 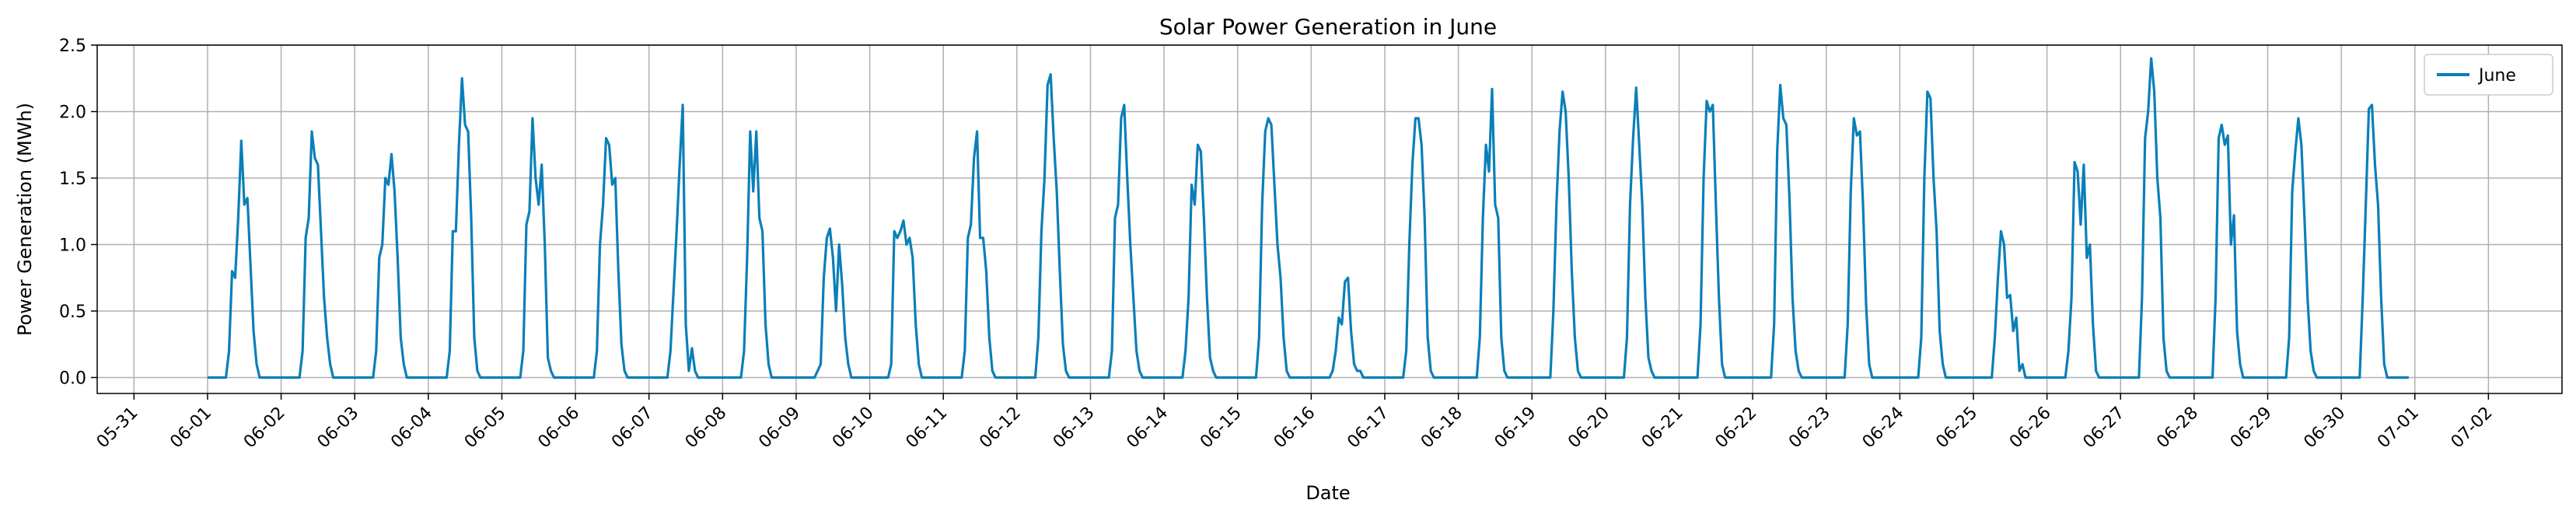 What do you see at coordinates (78, 212) in the screenshot?
I see `y-axis: 0.0 0.5 1.0 1.5 2.0 2.5` at bounding box center [78, 212].